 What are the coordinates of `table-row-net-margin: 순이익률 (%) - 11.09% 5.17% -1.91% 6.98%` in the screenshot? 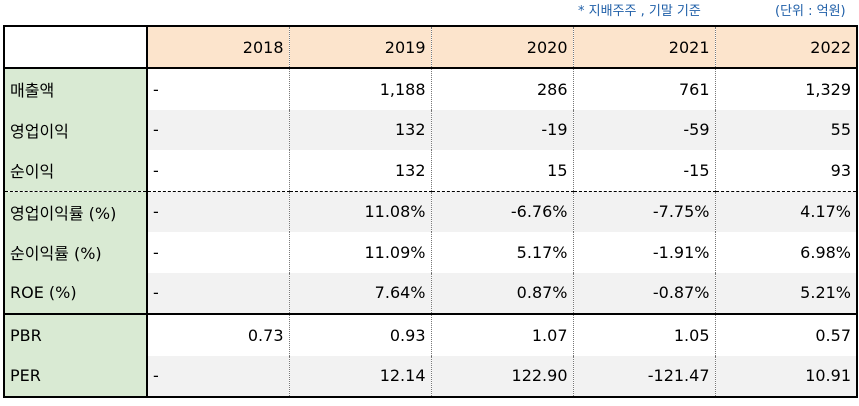 It's located at (430, 252).